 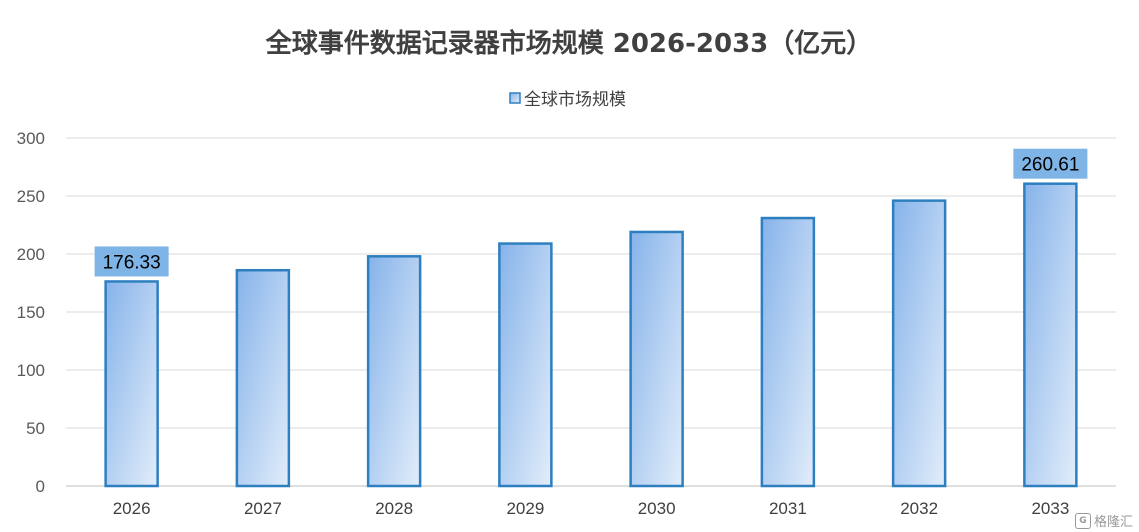 What do you see at coordinates (569, 43) in the screenshot?
I see `chart-title: 全球事件数据记录器市场规模 2026-2033（亿元）` at bounding box center [569, 43].